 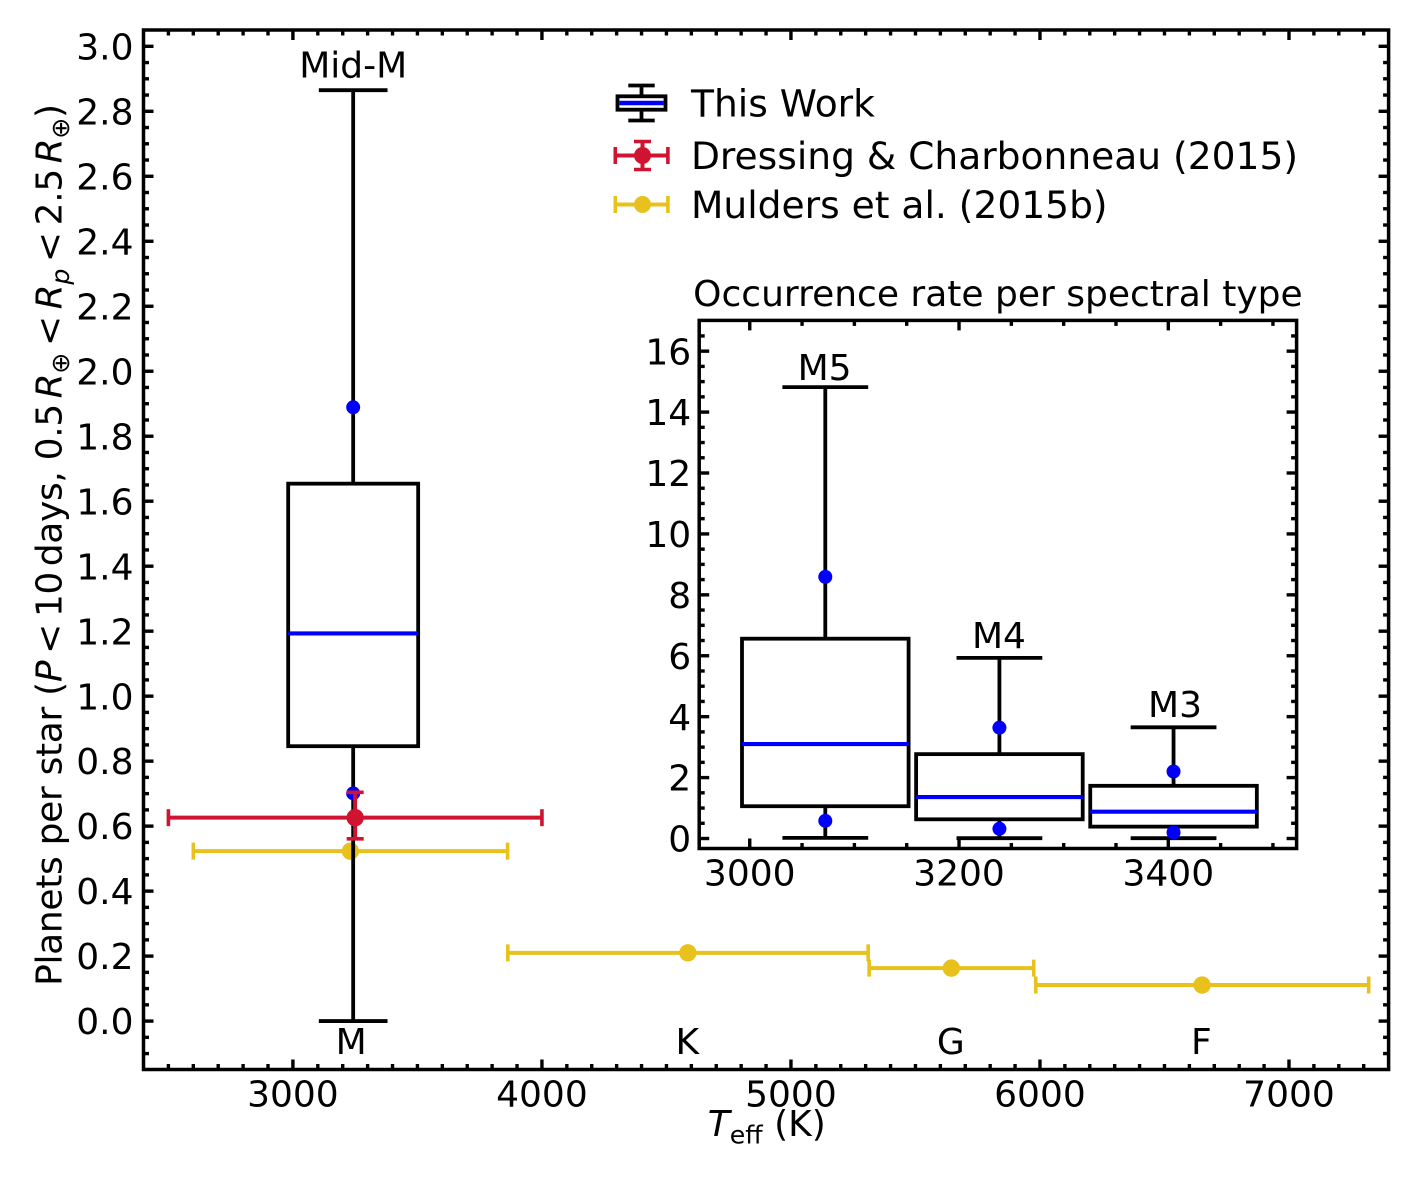 What do you see at coordinates (104, 697) in the screenshot?
I see `y-tick-label: 1.0` at bounding box center [104, 697].